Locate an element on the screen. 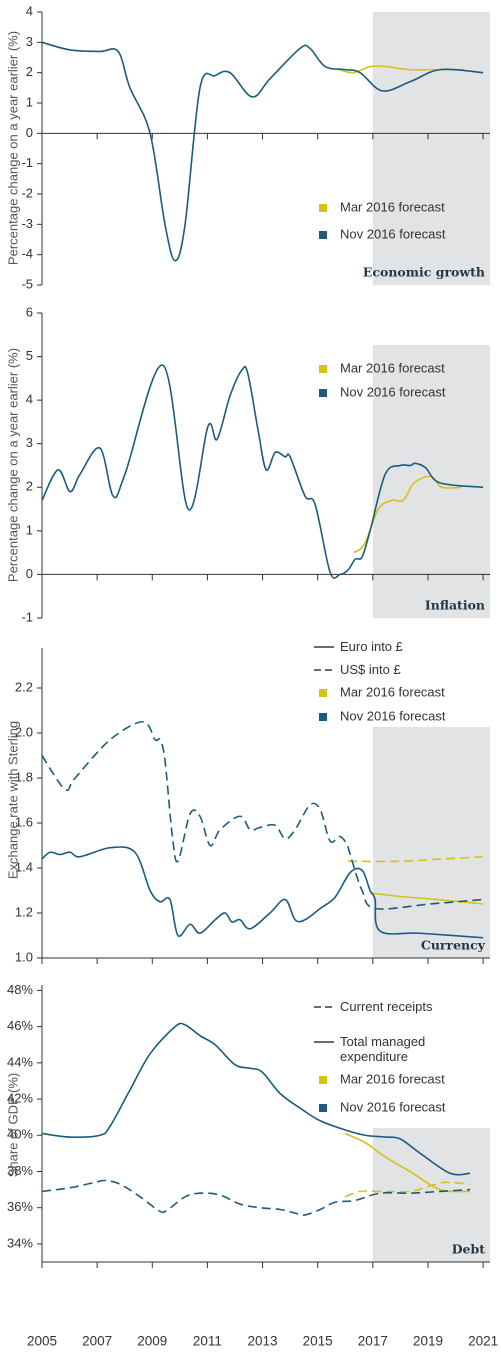  legend-label: Current receipts is located at coordinates (386, 1006).